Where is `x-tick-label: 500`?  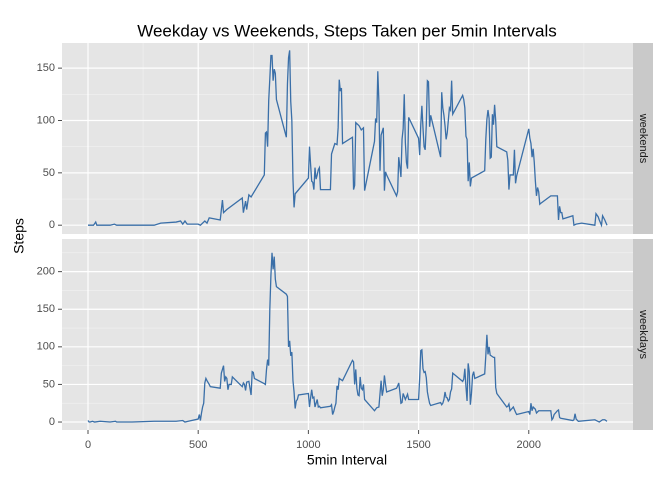
x-tick-label: 500 is located at coordinates (198, 445).